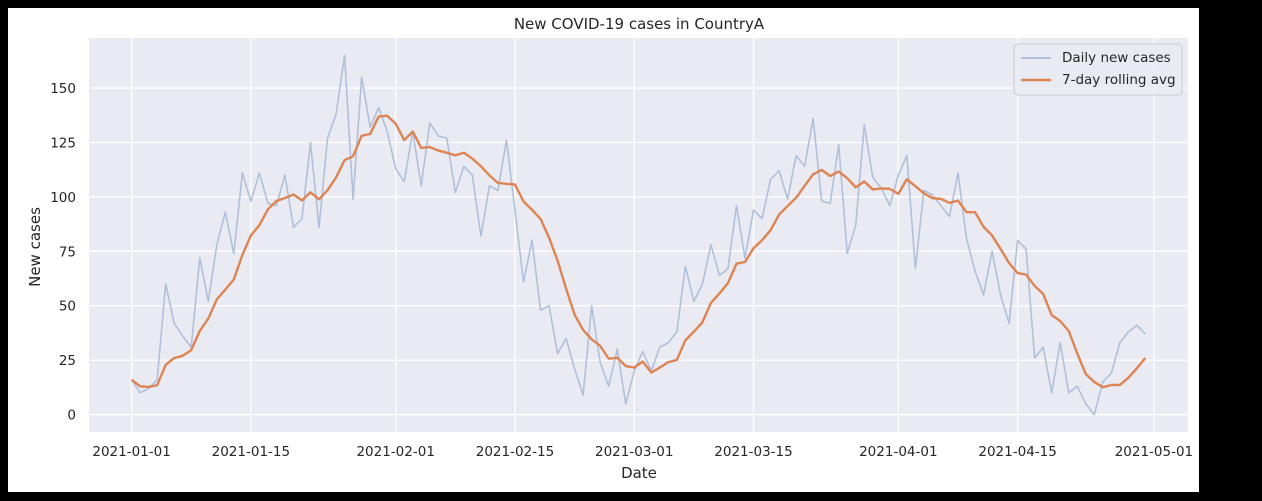 The width and height of the screenshot is (1262, 501). What do you see at coordinates (71, 416) in the screenshot?
I see `y-tick-label: 0` at bounding box center [71, 416].